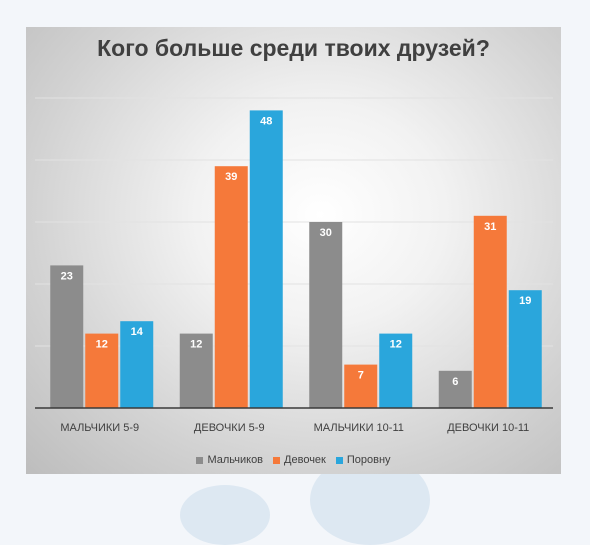 The width and height of the screenshot is (590, 545). What do you see at coordinates (229, 428) in the screenshot?
I see `category-label: ДЕВОЧКИ 5-9` at bounding box center [229, 428].